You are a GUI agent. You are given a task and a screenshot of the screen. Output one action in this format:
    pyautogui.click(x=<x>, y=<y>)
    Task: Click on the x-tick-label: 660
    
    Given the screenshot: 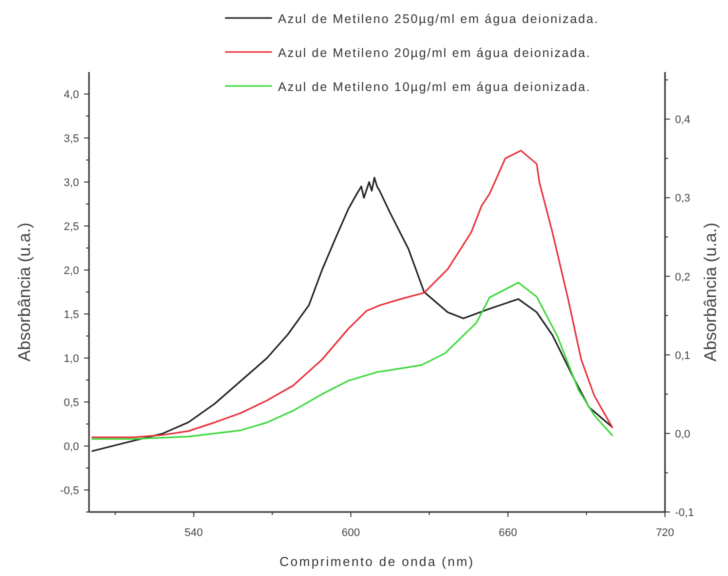 What is the action you would take?
    pyautogui.click(x=508, y=533)
    